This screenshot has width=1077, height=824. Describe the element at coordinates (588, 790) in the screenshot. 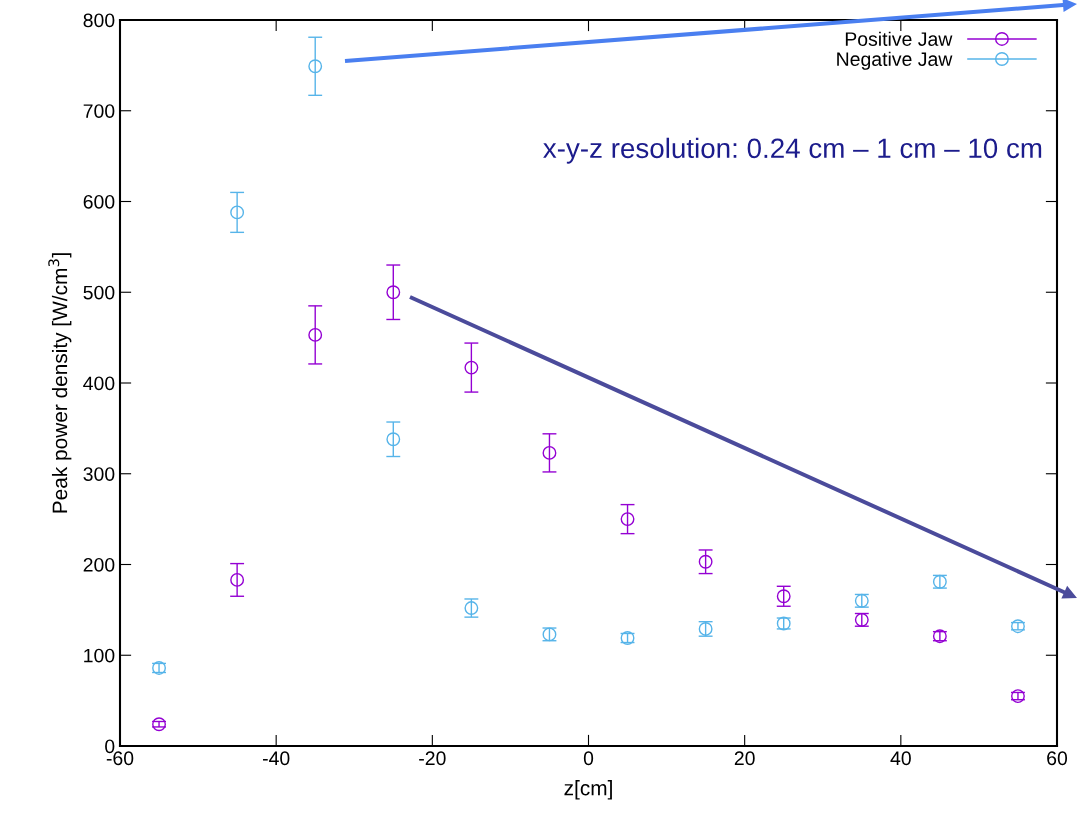

I see `x-axis-title: z[cm]` at that location.